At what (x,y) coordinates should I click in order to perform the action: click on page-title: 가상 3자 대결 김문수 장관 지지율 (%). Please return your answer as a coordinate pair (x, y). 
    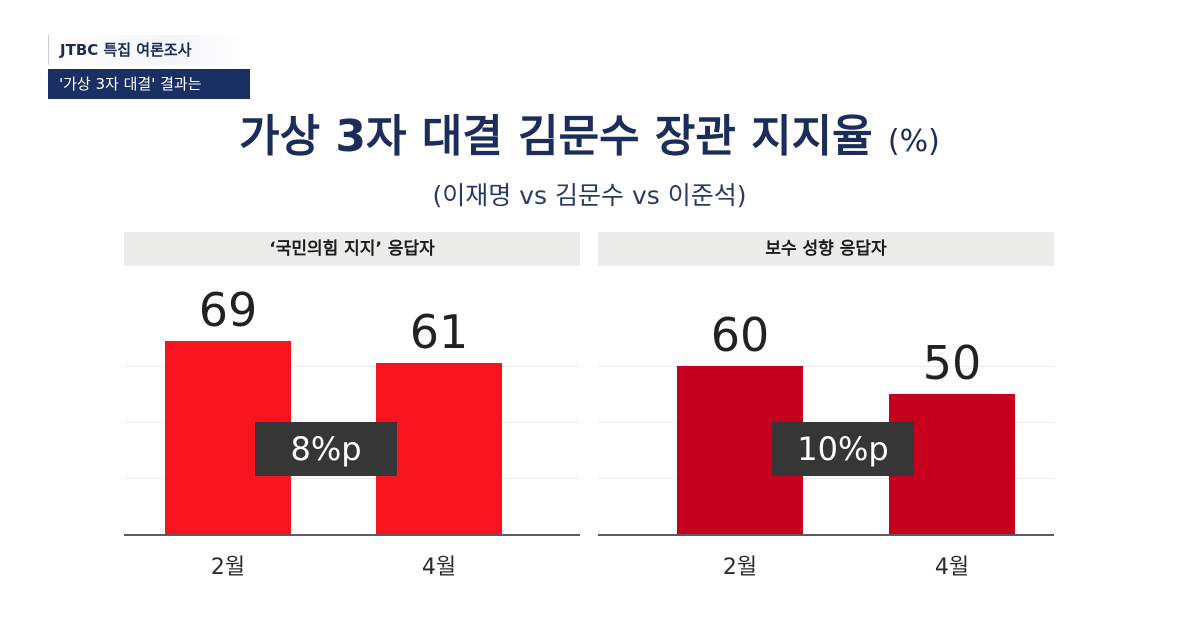
    Looking at the image, I should click on (589, 132).